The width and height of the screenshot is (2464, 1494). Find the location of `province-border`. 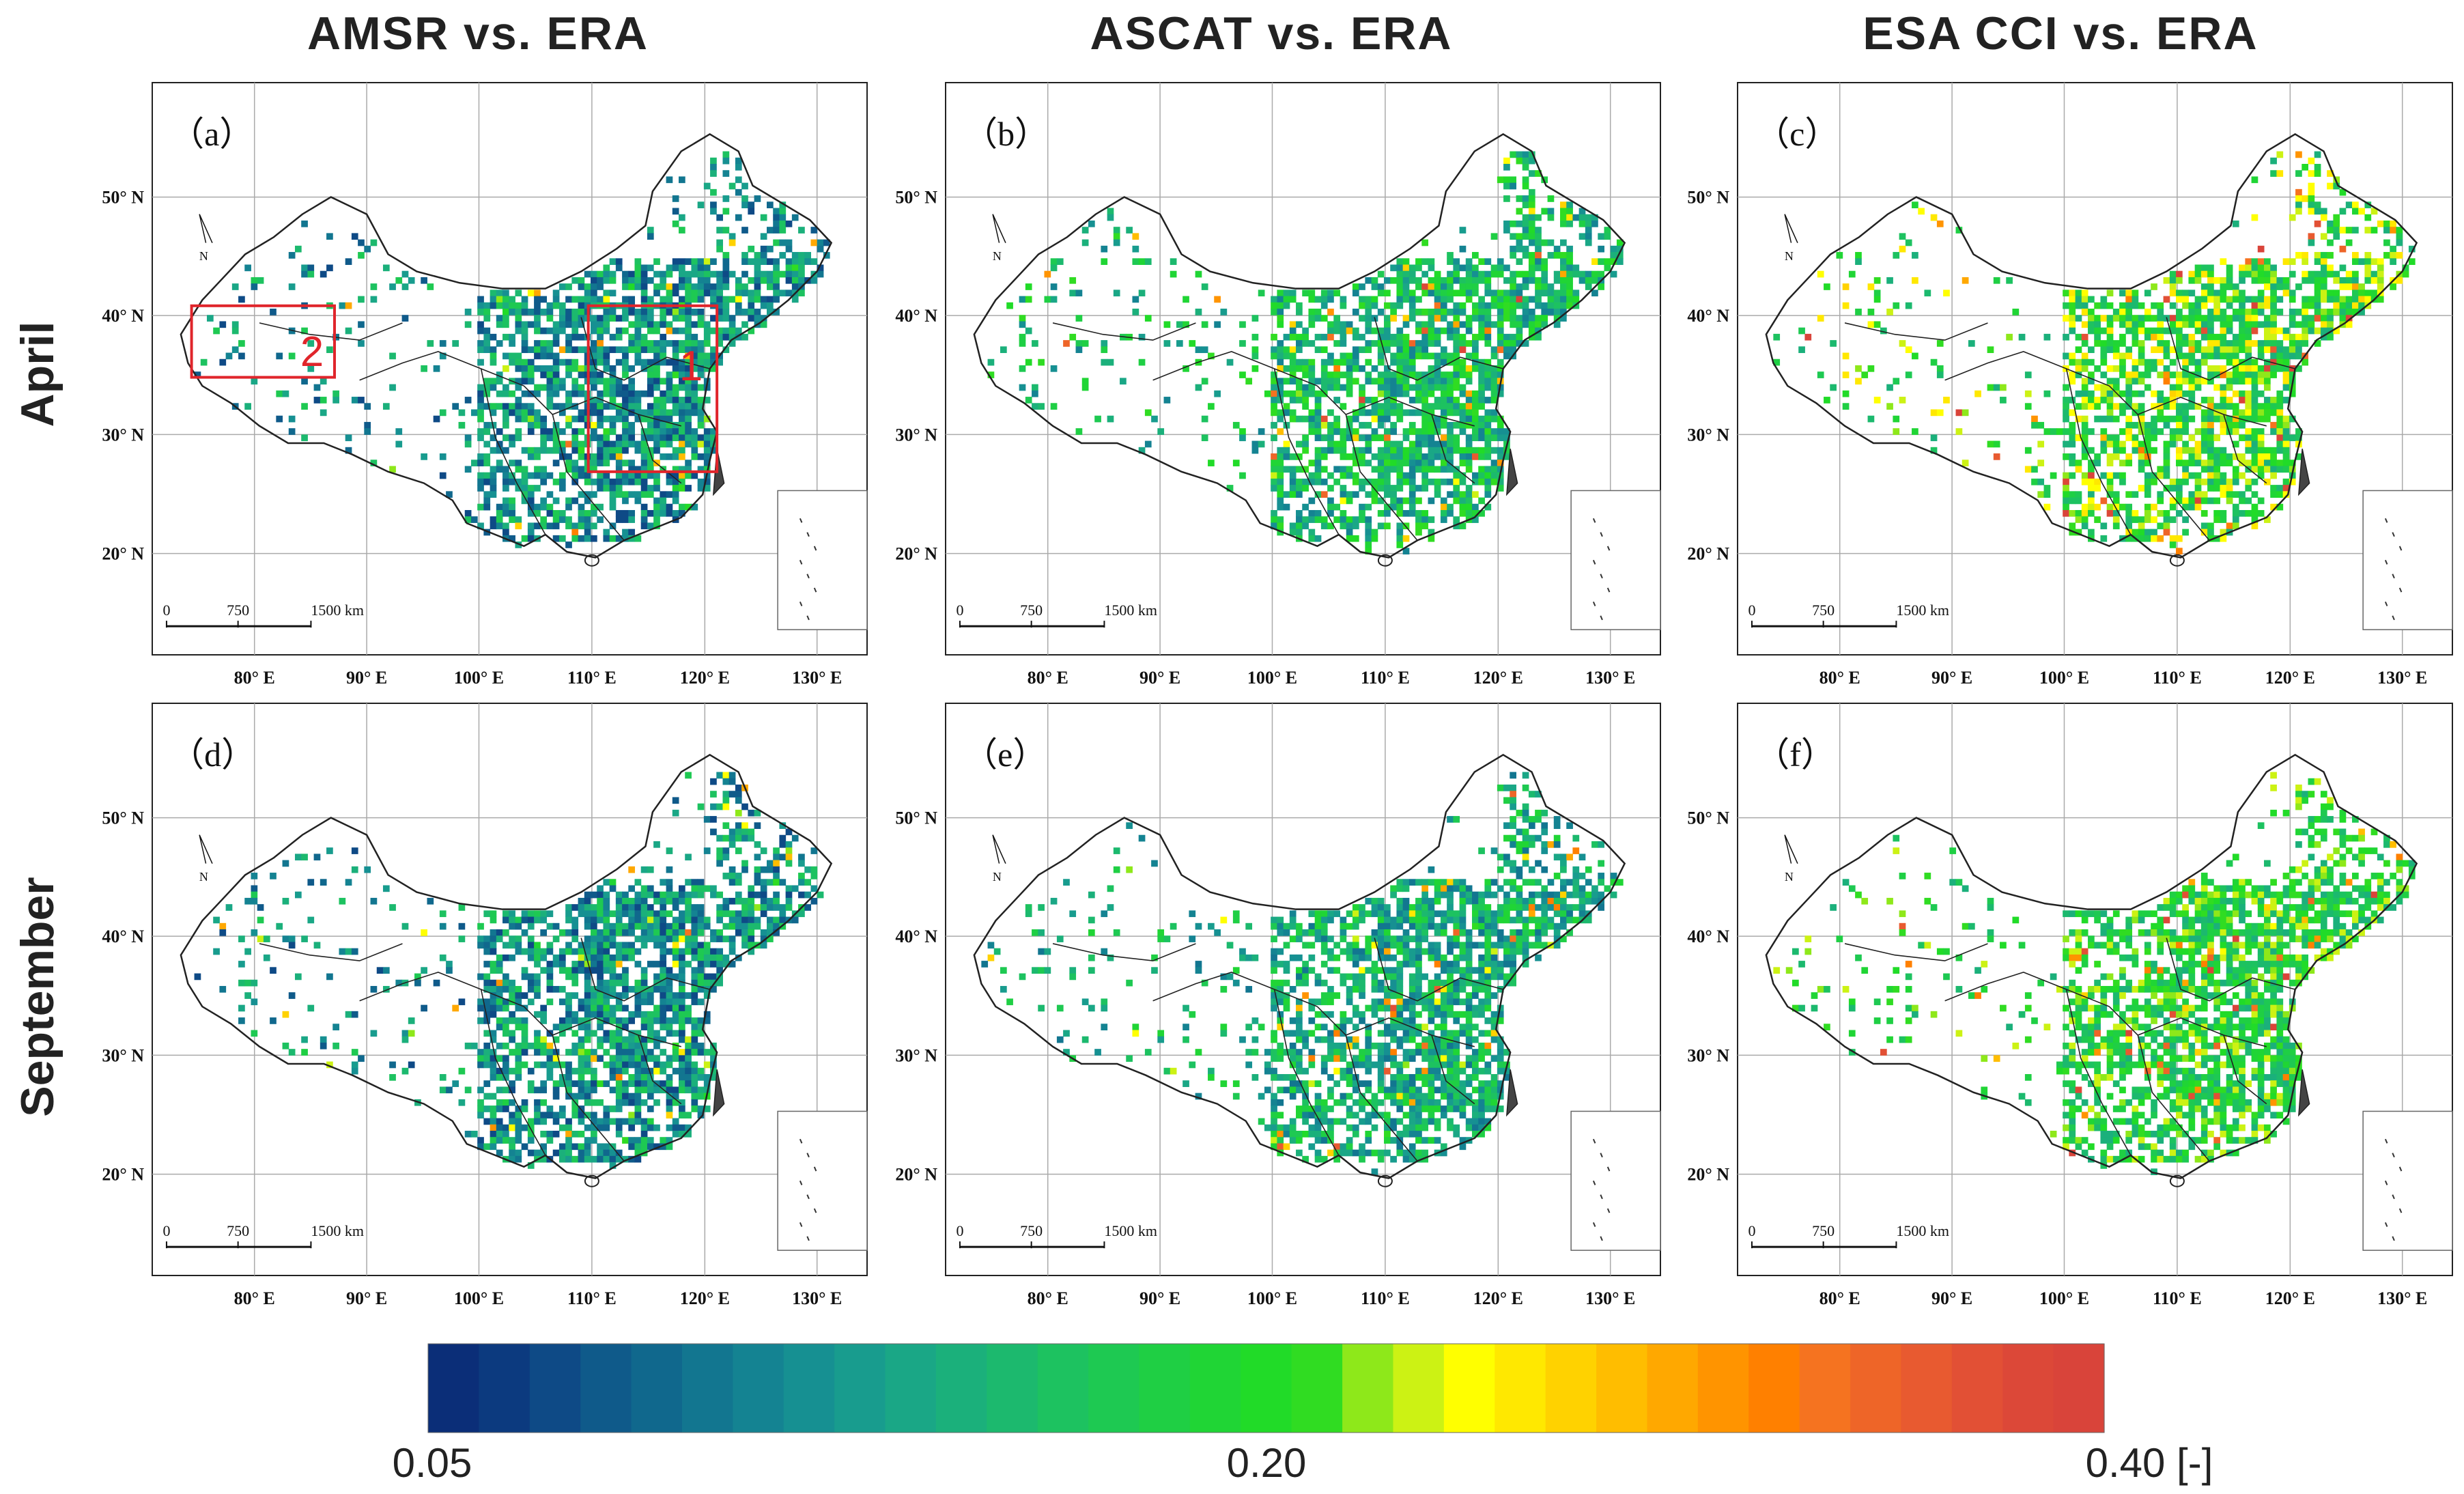

province-border is located at coordinates (441, 368).